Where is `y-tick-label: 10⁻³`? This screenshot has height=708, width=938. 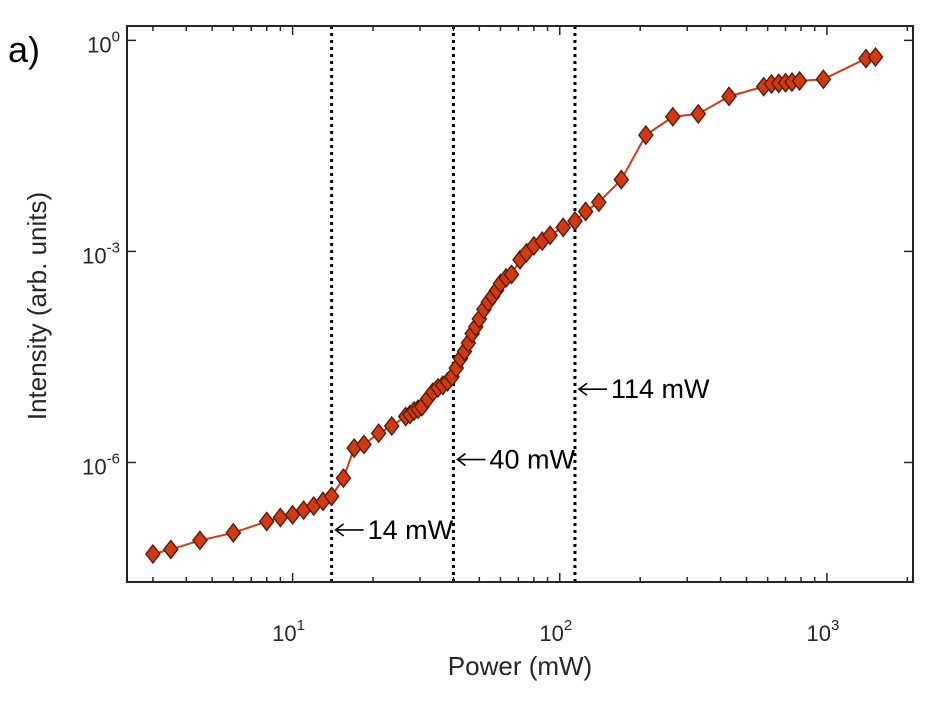
y-tick-label: 10⁻³ is located at coordinates (101, 253).